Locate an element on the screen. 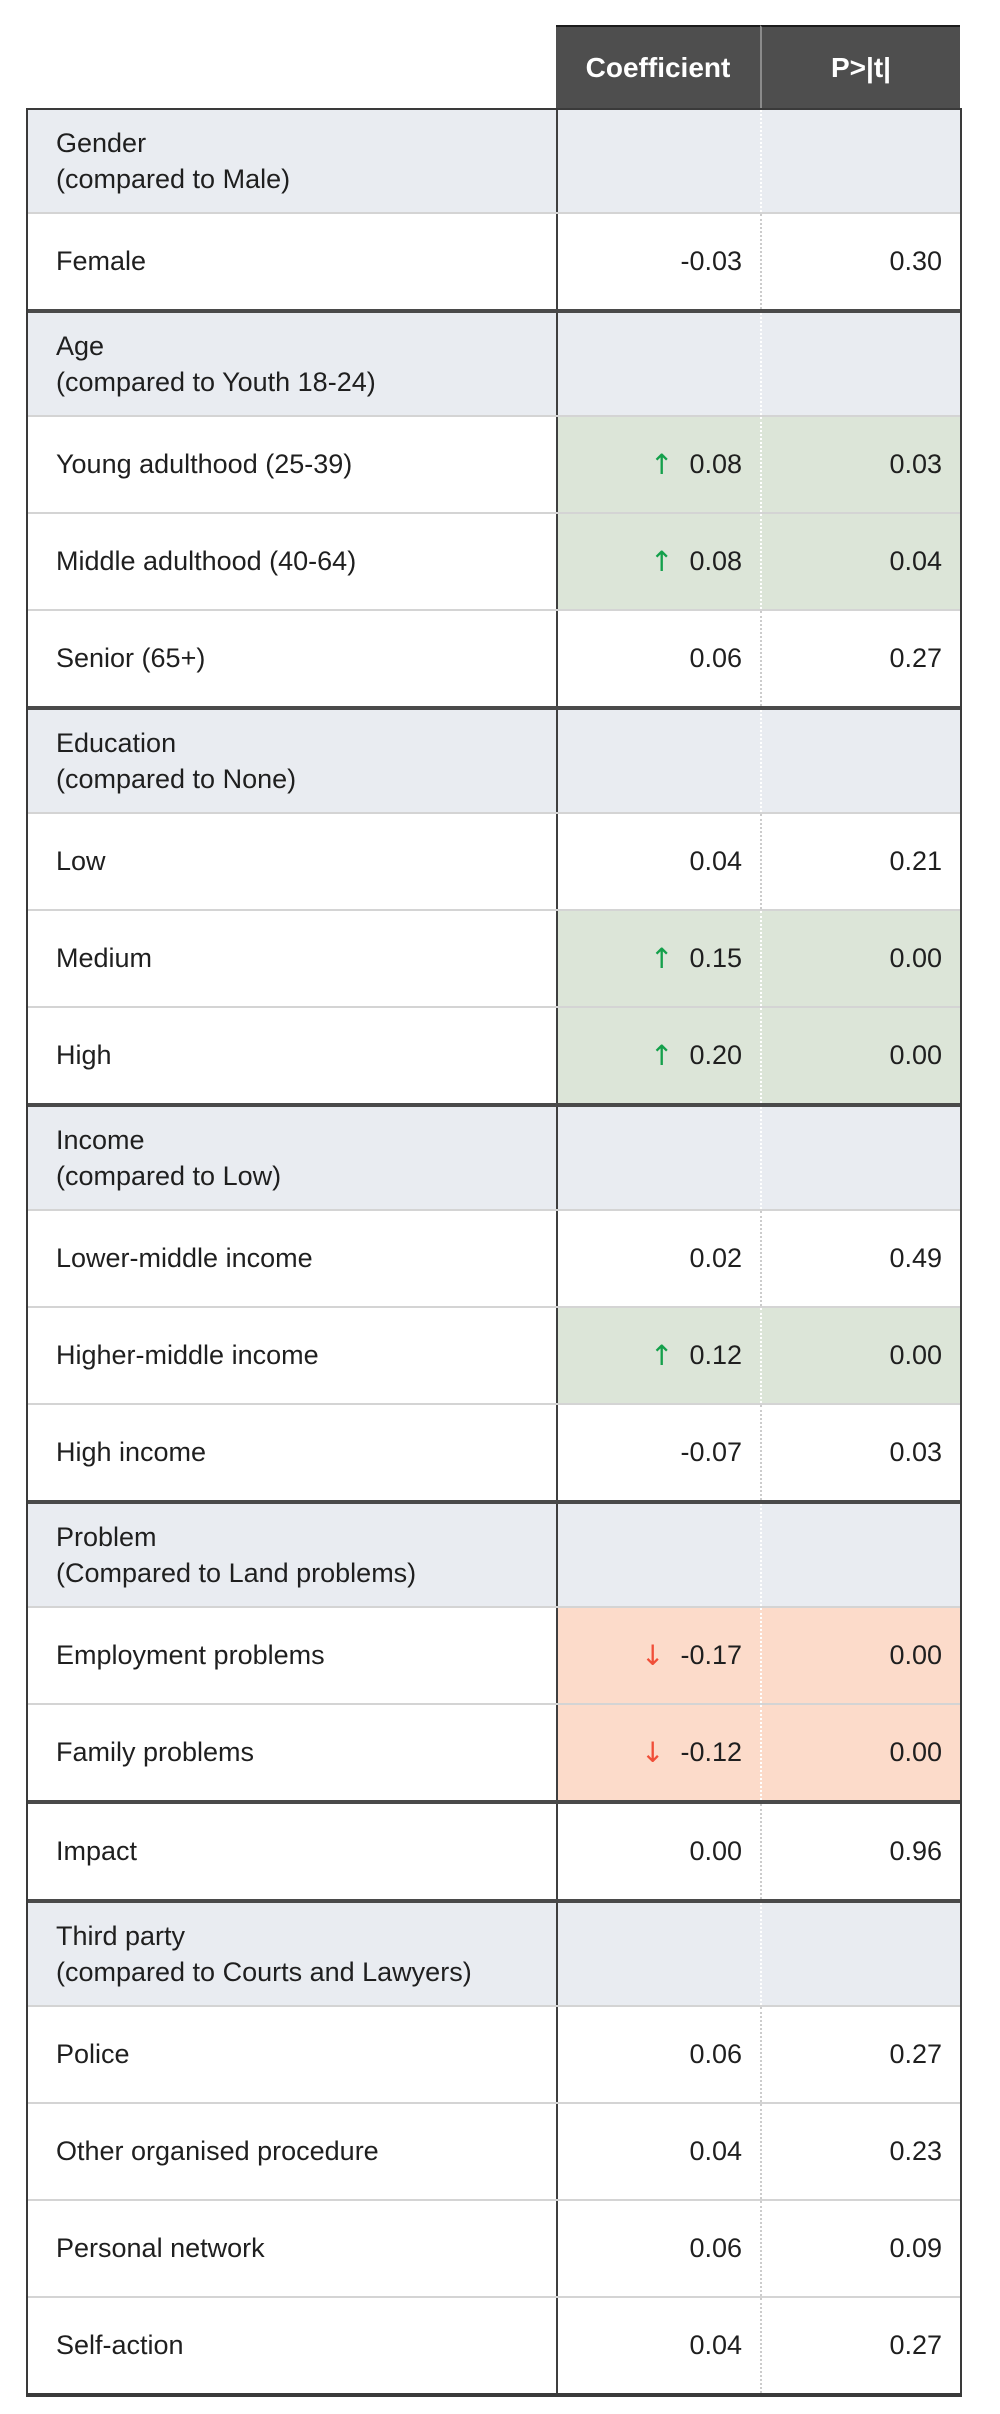 This screenshot has height=2414, width=1000. row-label: High is located at coordinates (84, 1055).